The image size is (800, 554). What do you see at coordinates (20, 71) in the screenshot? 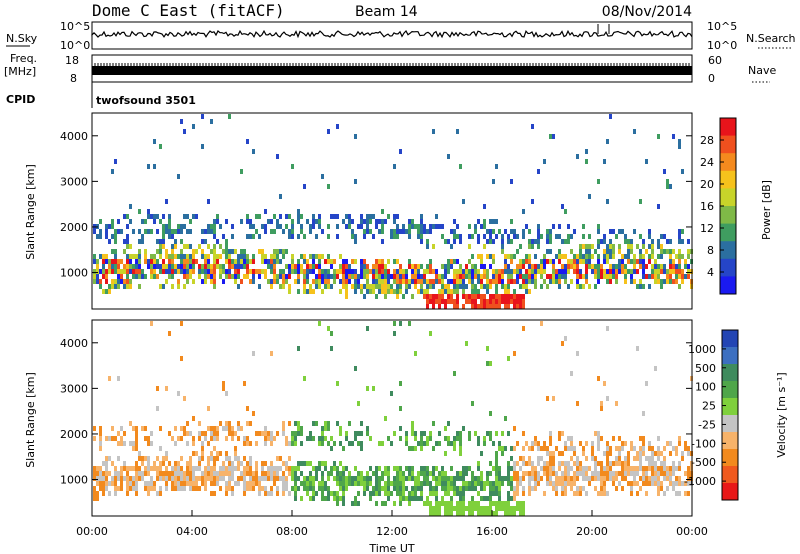
I see `freq-unit: [MHz]` at bounding box center [20, 71].